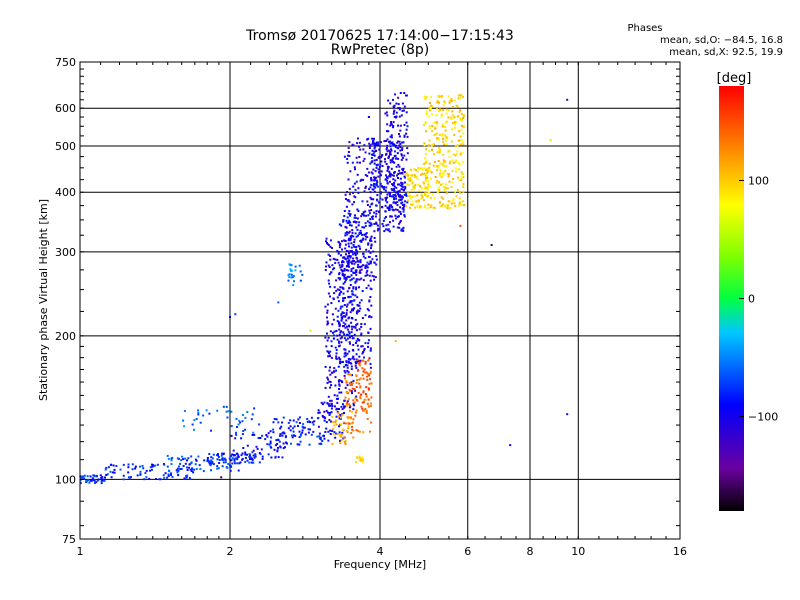 The height and width of the screenshot is (600, 800). What do you see at coordinates (467, 551) in the screenshot?
I see `x-tick-label: 6` at bounding box center [467, 551].